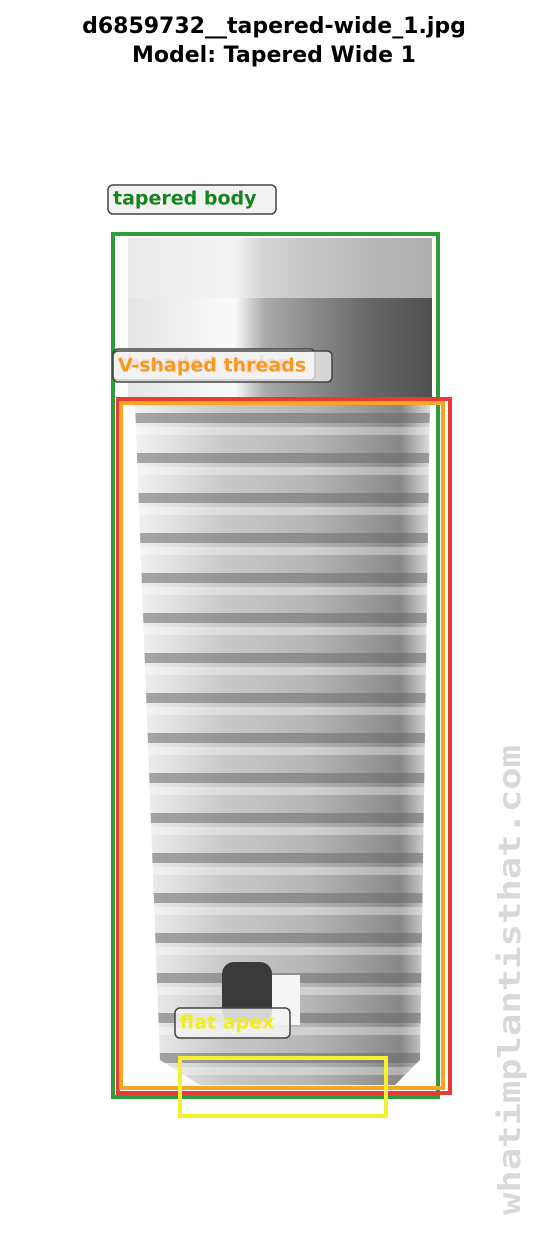 This screenshot has height=1245, width=549. Describe the element at coordinates (274, 55) in the screenshot. I see `subtitle: Model: Tapered Wide 1` at that location.